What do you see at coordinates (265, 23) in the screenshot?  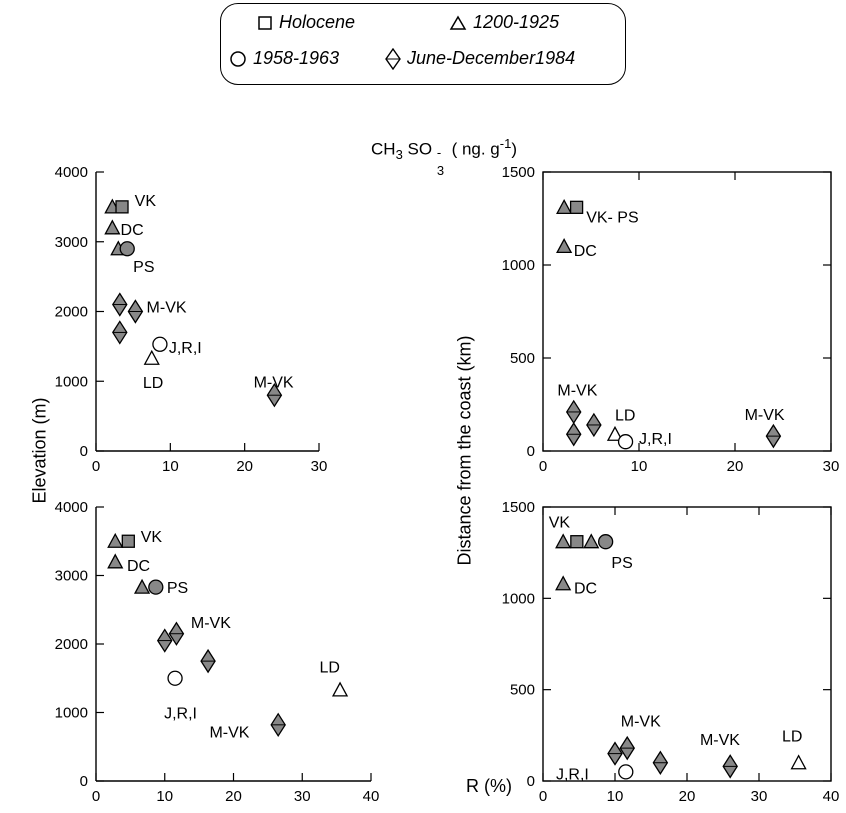 I see `square-icon` at bounding box center [265, 23].